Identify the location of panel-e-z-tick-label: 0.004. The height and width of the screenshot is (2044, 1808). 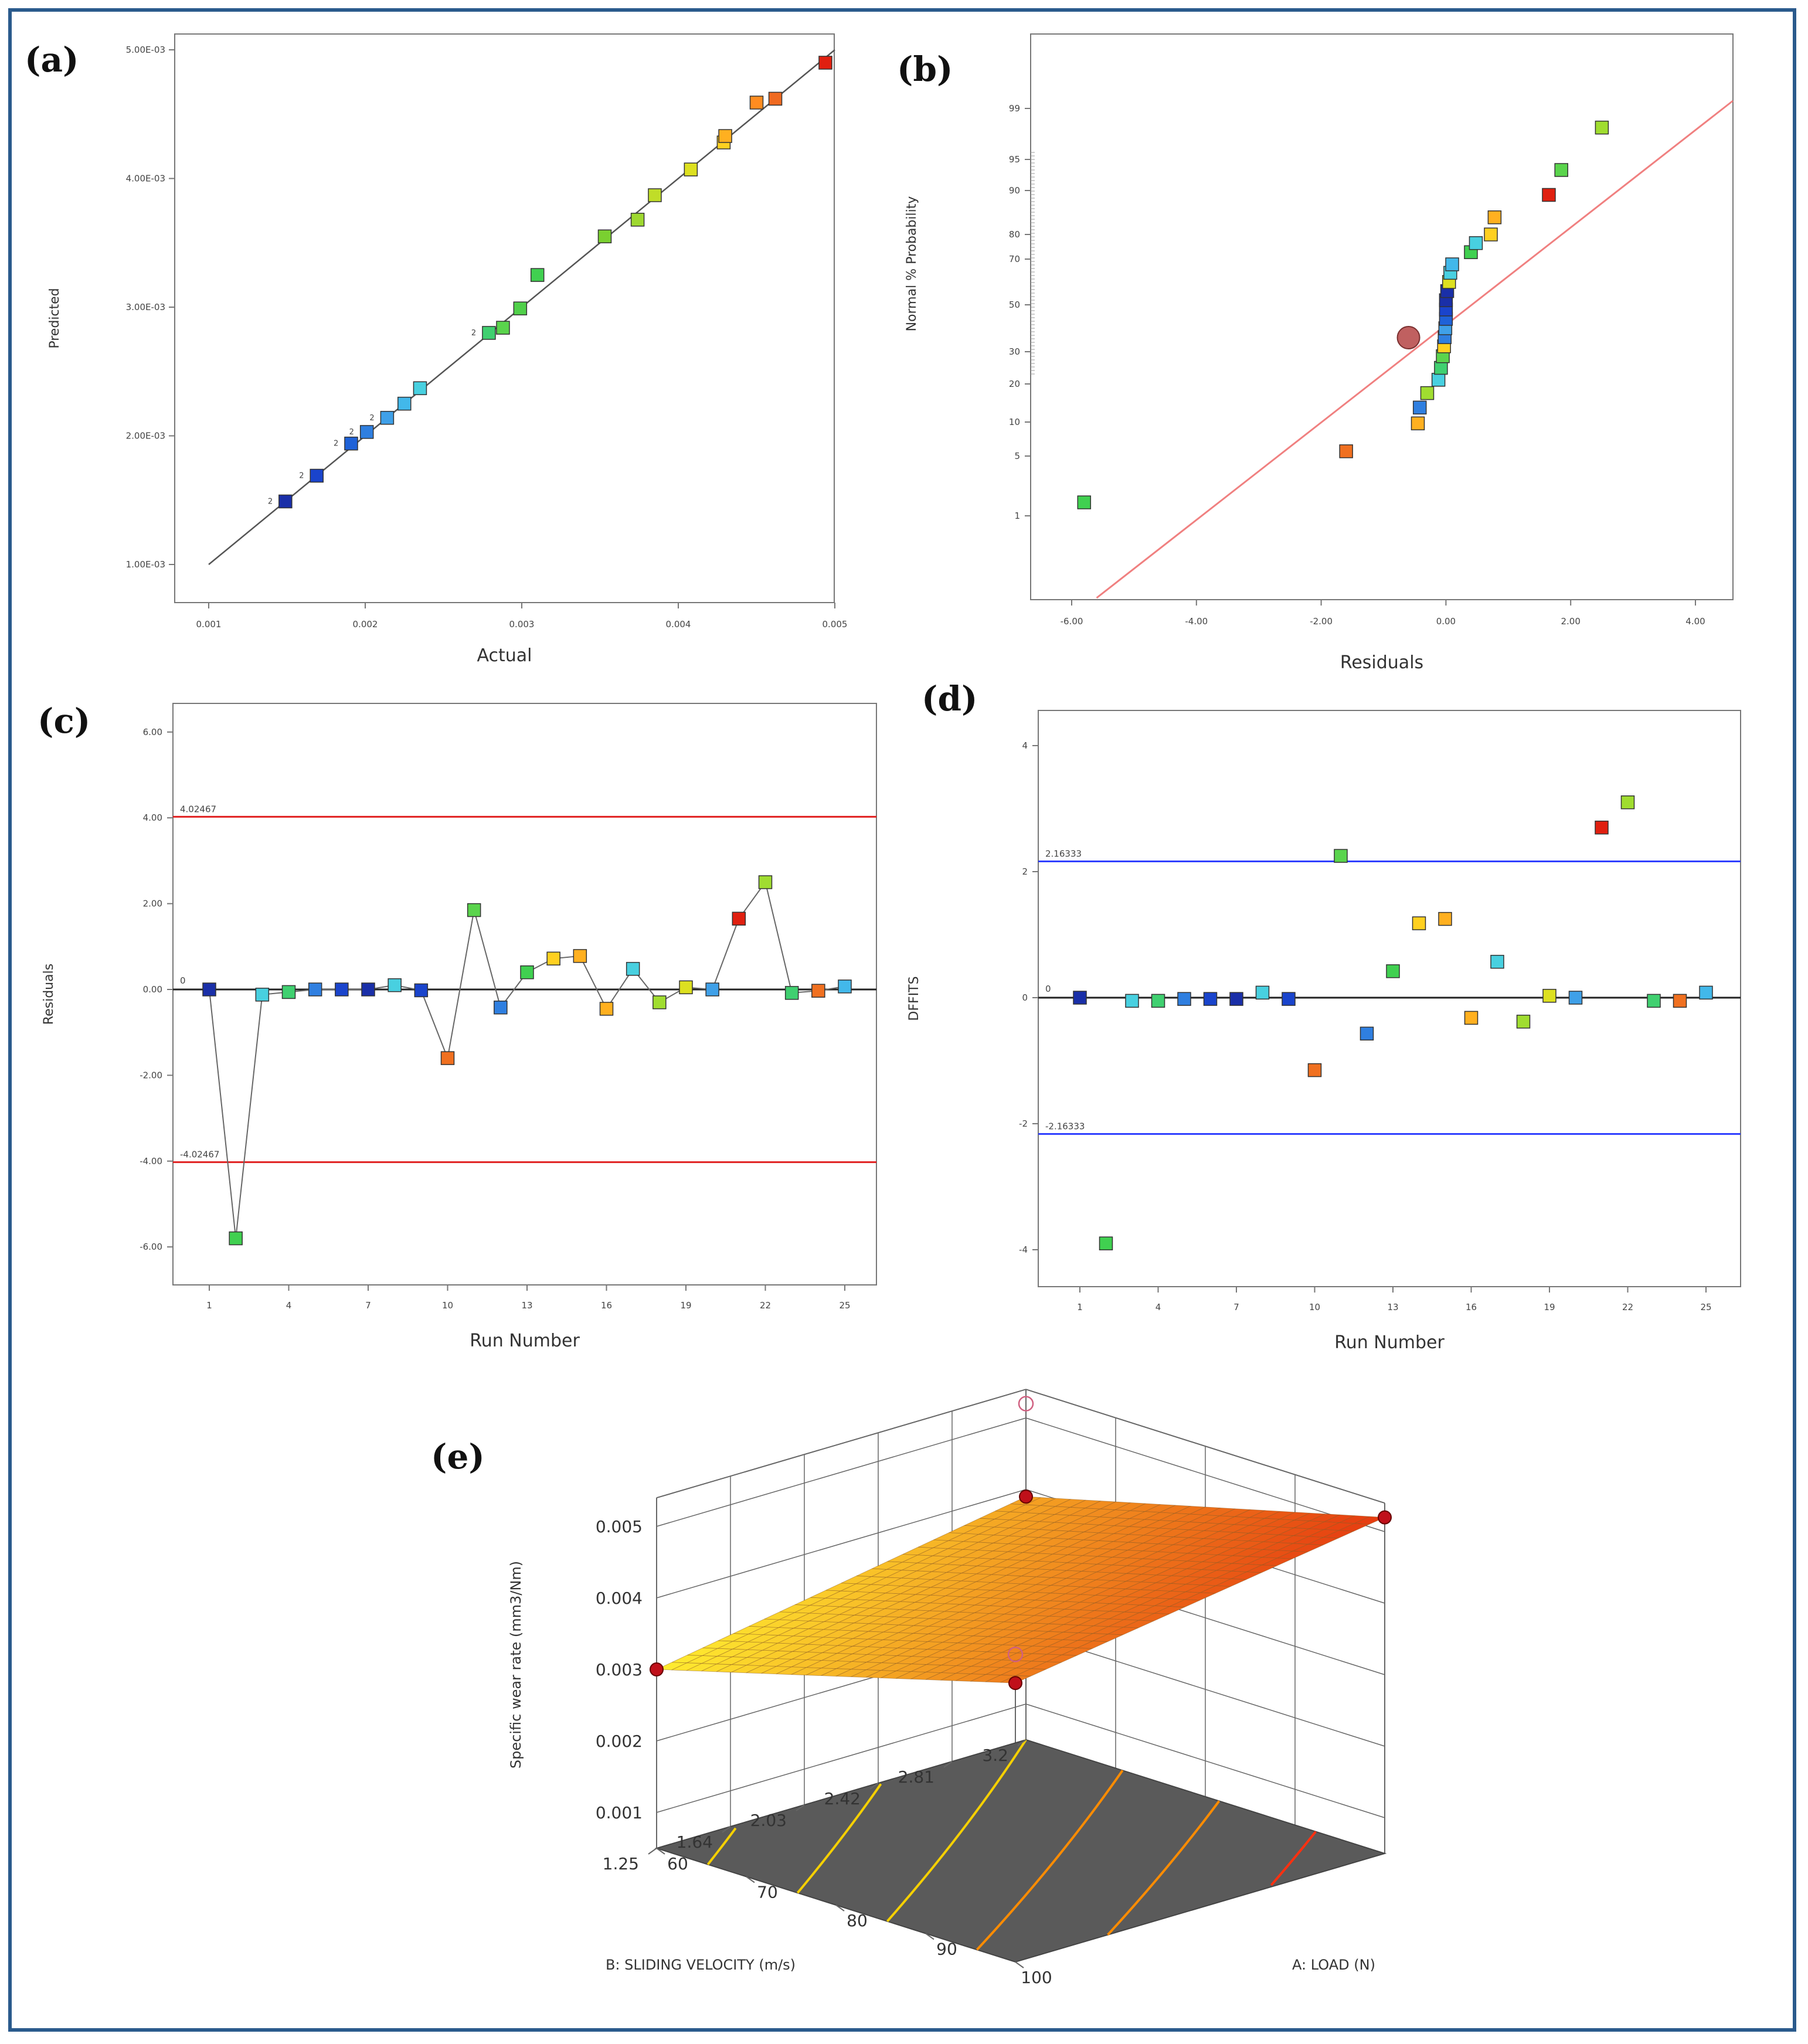
(619, 1598).